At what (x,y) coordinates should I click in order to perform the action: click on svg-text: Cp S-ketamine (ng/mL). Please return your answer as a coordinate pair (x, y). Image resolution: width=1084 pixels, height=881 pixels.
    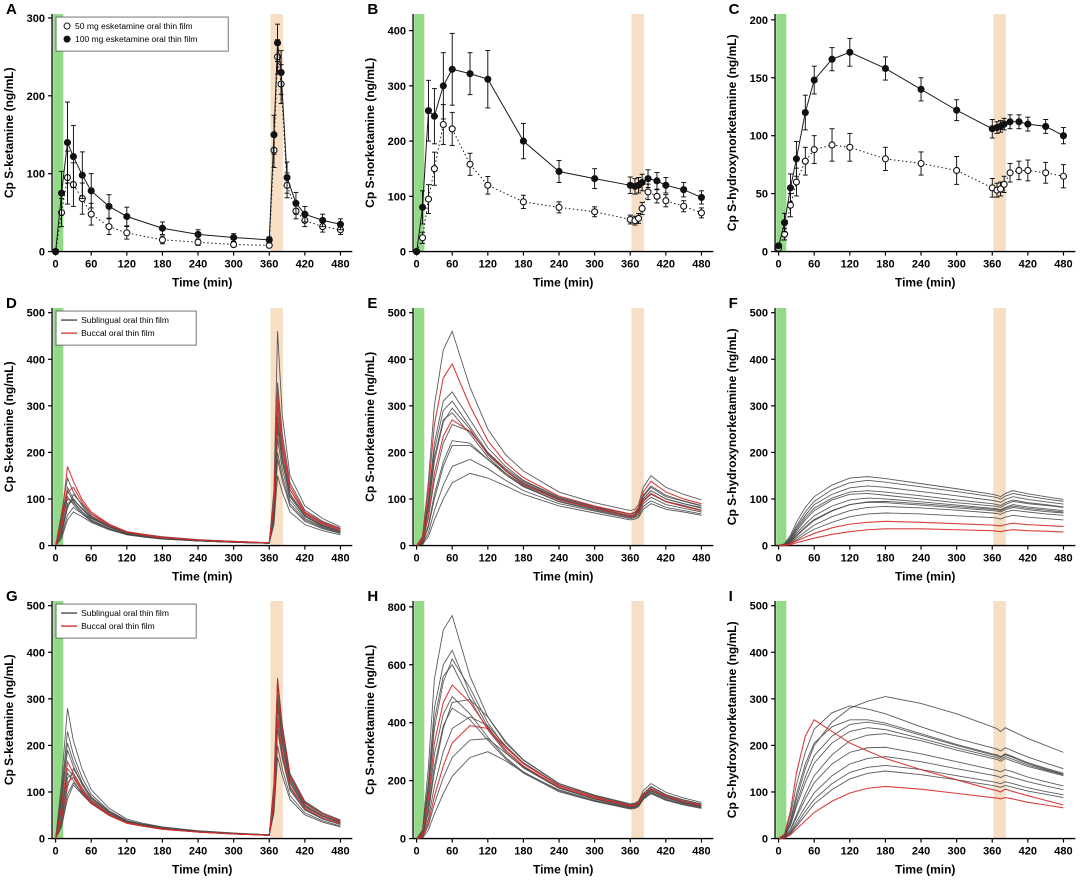
    Looking at the image, I should click on (9, 426).